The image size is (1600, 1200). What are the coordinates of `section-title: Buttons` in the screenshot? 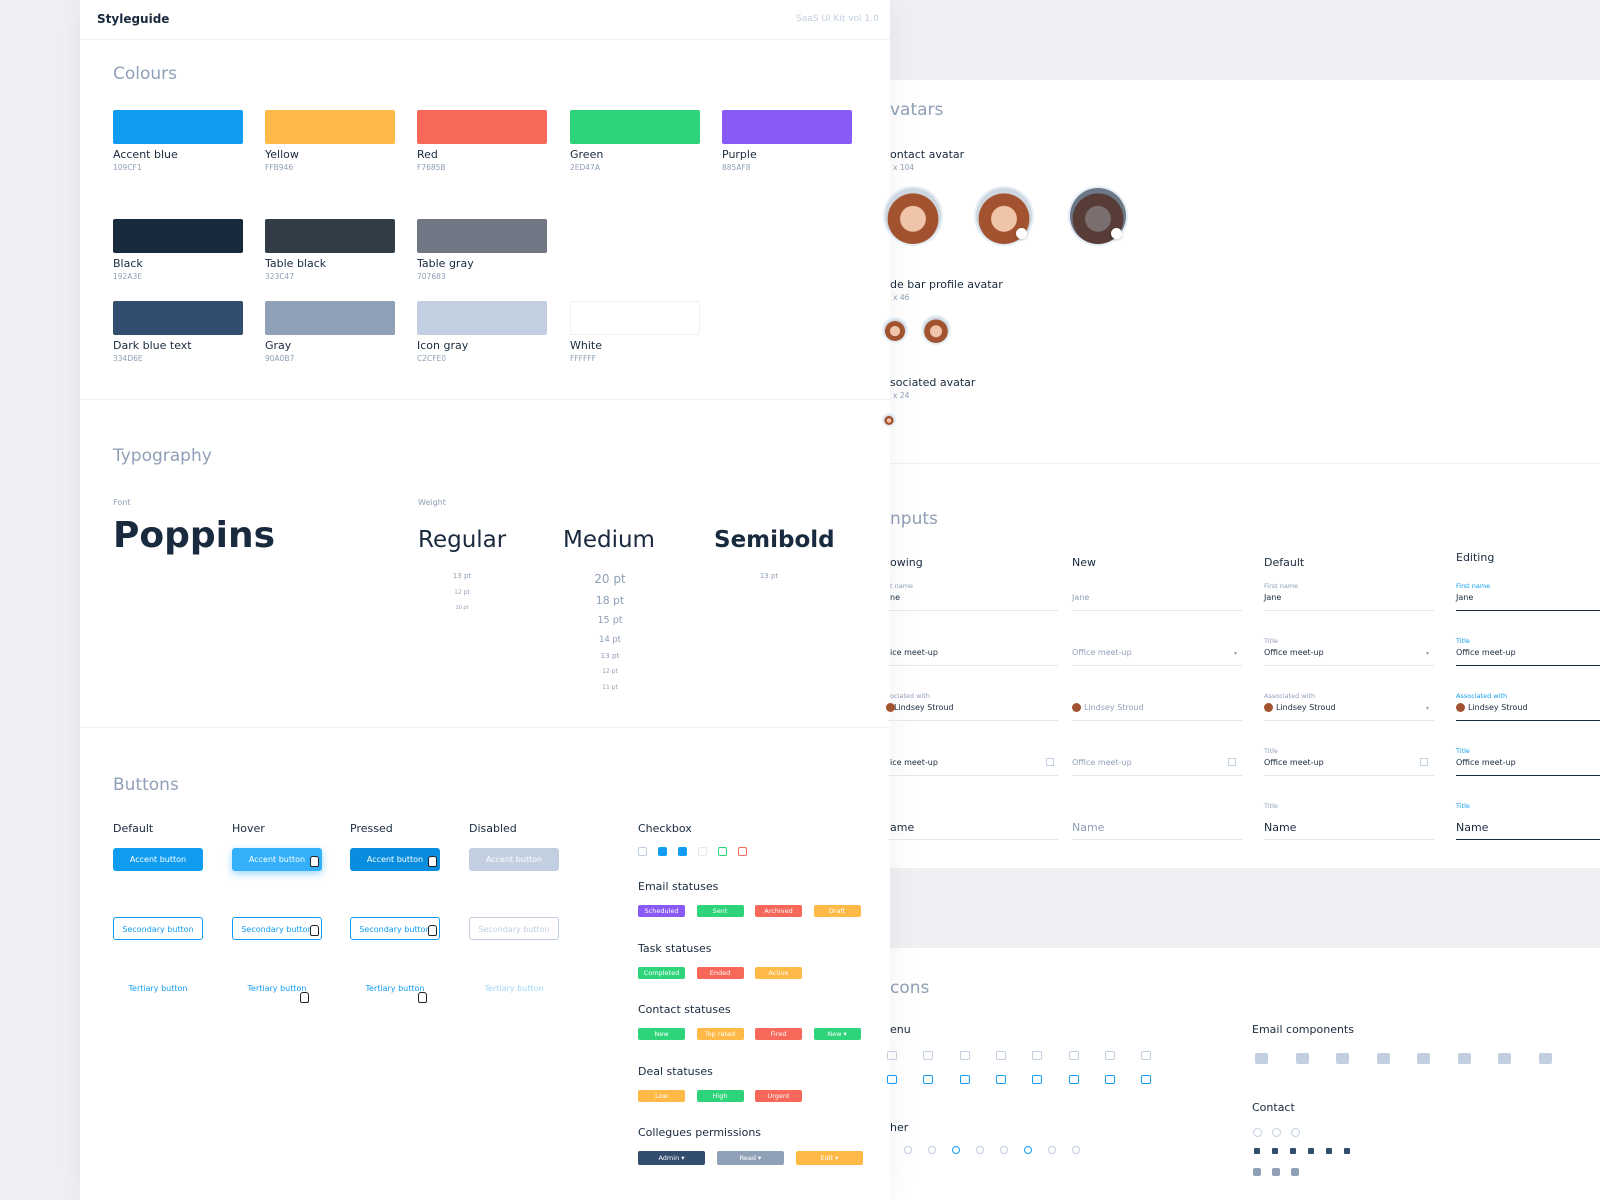 It's located at (146, 785).